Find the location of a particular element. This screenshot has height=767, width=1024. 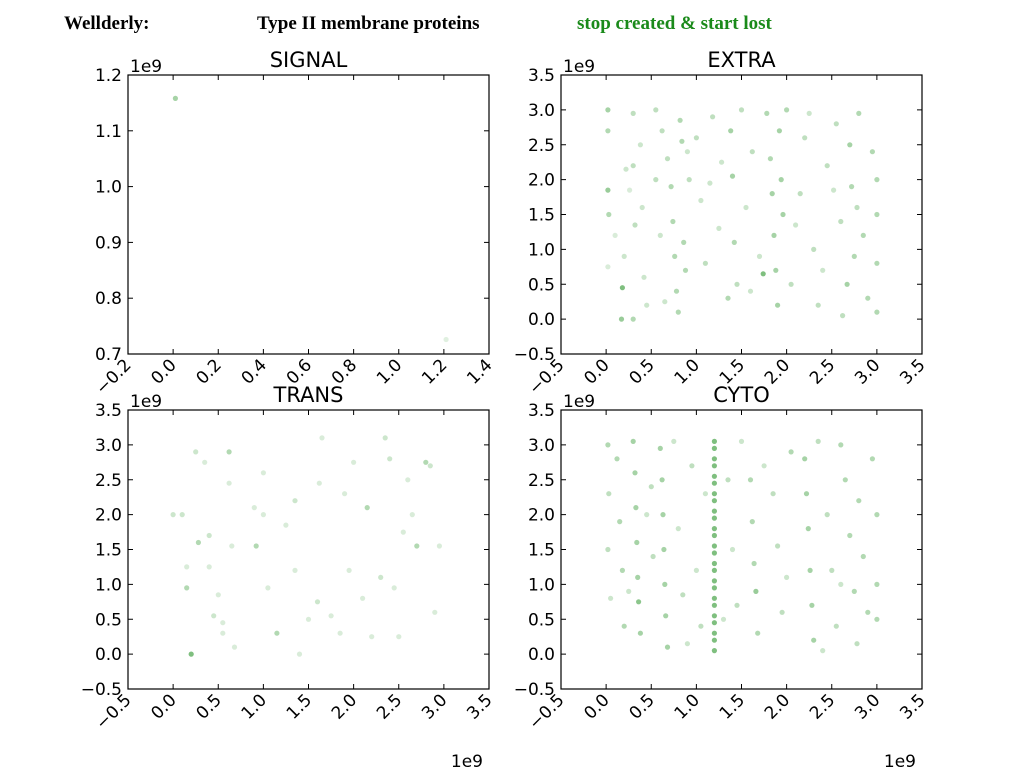

cyto-ytick-label: 1.5 is located at coordinates (541, 551).